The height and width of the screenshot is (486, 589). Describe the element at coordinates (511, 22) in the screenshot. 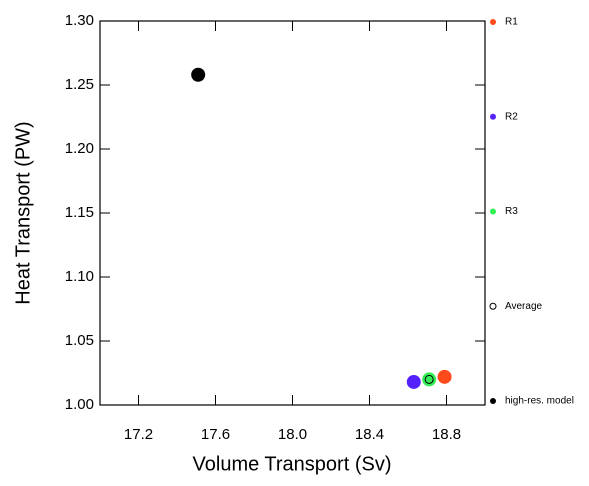

I see `legend-label: R1` at that location.